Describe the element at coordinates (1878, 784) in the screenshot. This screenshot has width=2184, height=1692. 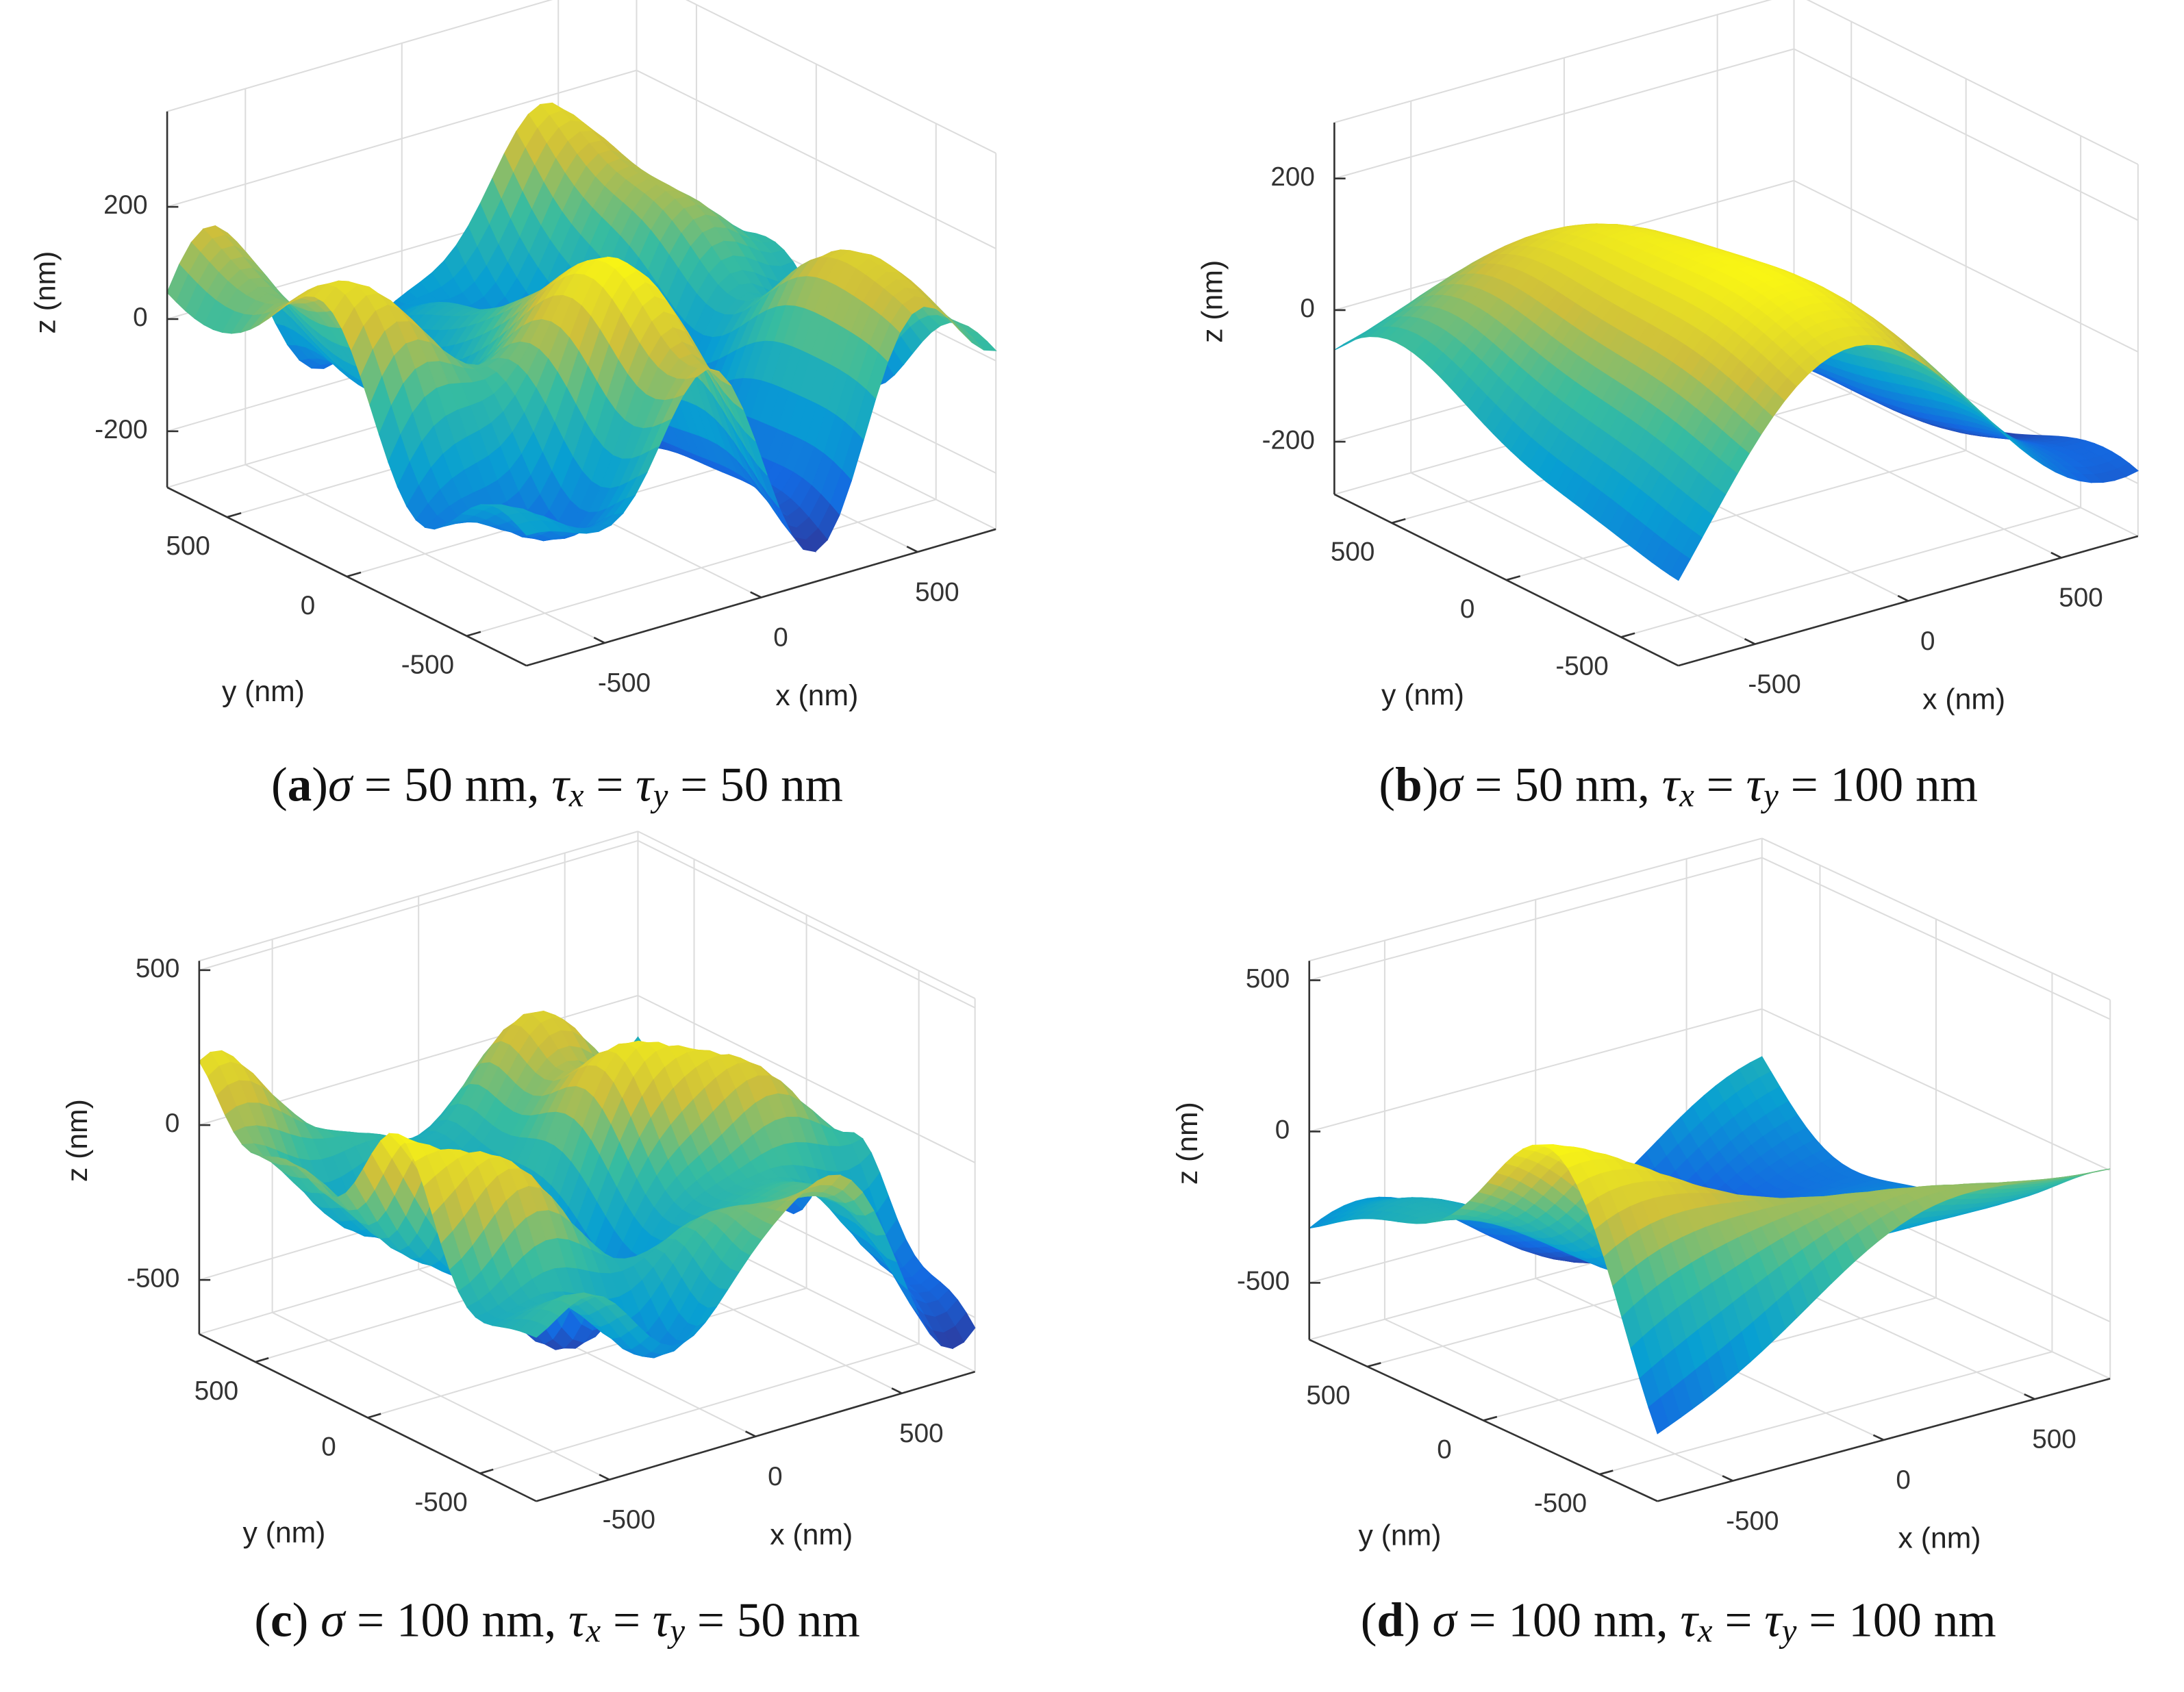
I see `caption-part: = 100 nm` at that location.